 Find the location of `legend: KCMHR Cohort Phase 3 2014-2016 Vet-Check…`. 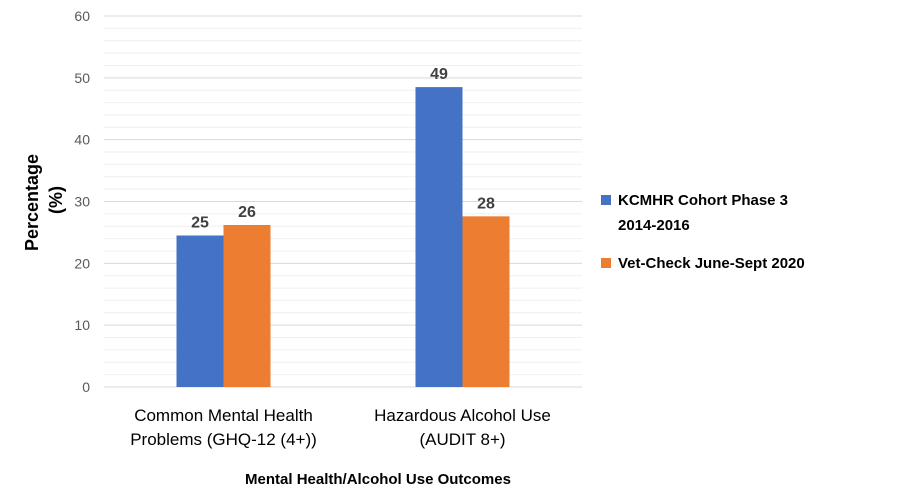

legend: KCMHR Cohort Phase 3 2014-2016 Vet-Check… is located at coordinates (703, 232).